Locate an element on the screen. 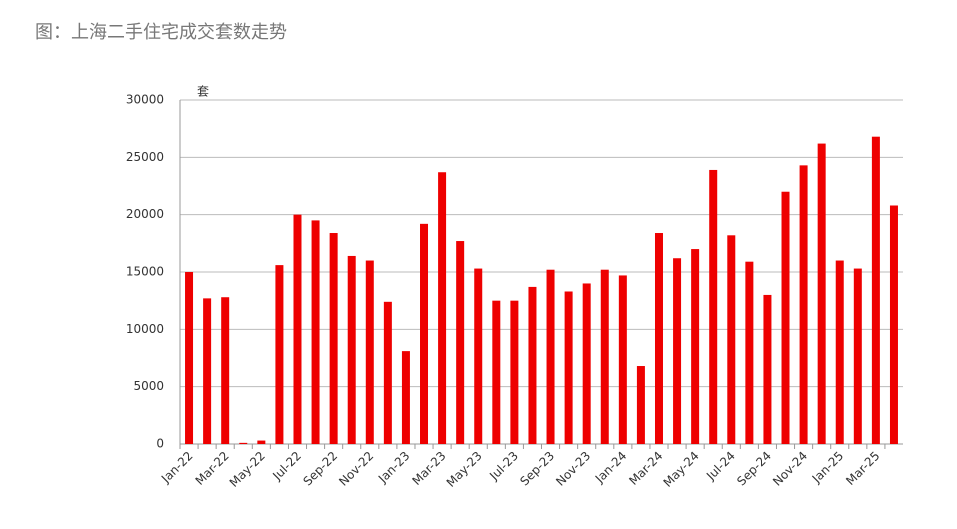  x-tick-label: Sep-24 is located at coordinates (754, 469).